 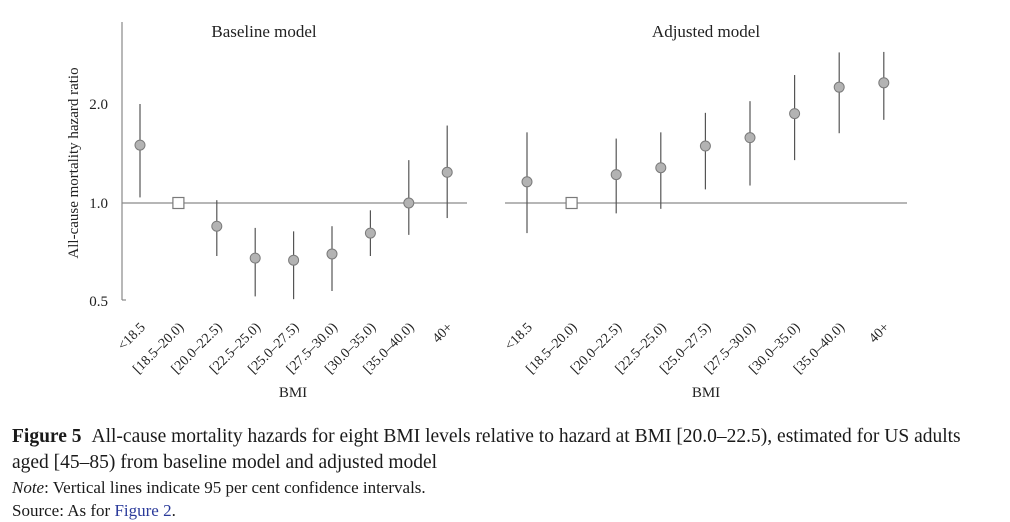 I want to click on y-tick-label-0-5: 0.5, so click(x=98, y=302).